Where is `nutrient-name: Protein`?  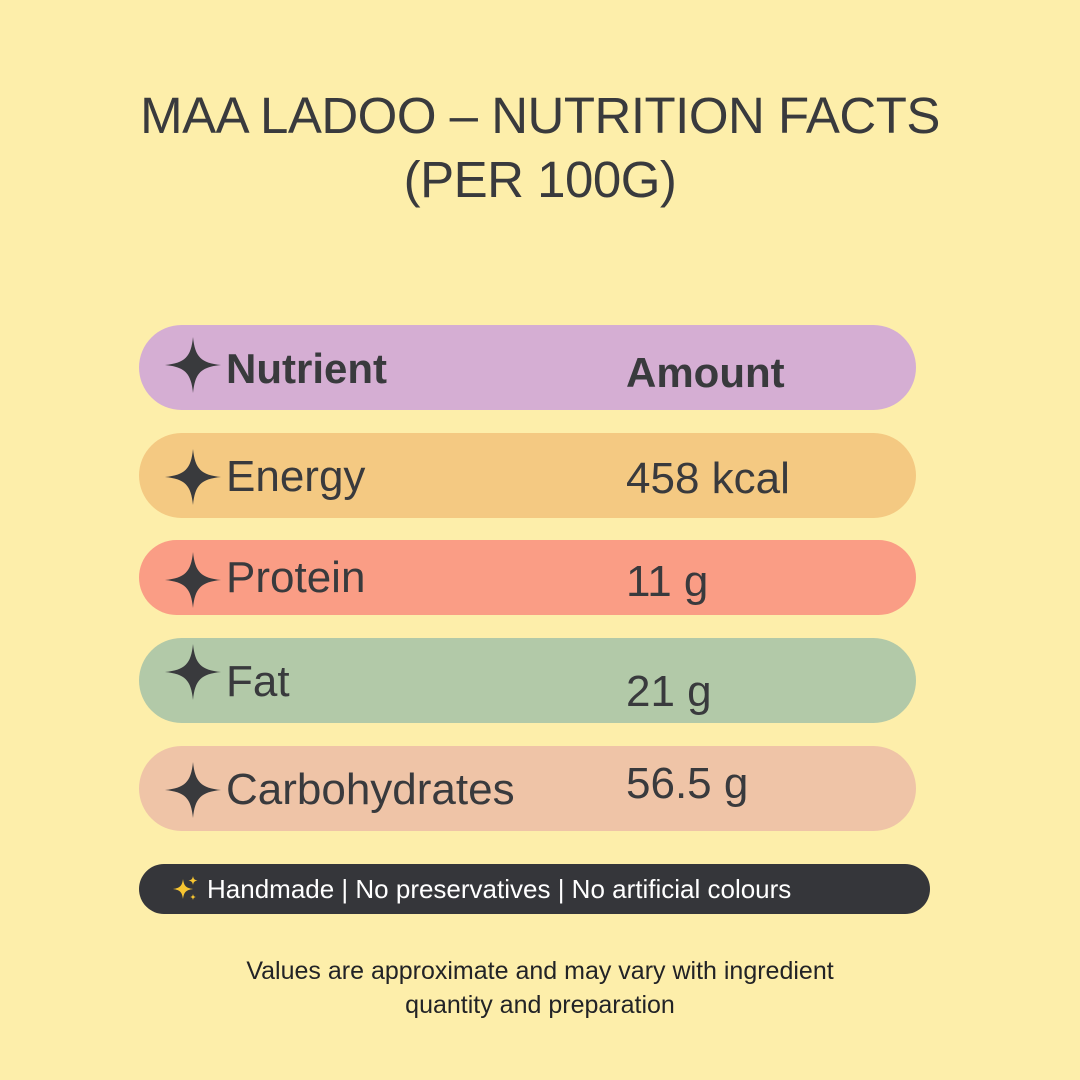
nutrient-name: Protein is located at coordinates (296, 577).